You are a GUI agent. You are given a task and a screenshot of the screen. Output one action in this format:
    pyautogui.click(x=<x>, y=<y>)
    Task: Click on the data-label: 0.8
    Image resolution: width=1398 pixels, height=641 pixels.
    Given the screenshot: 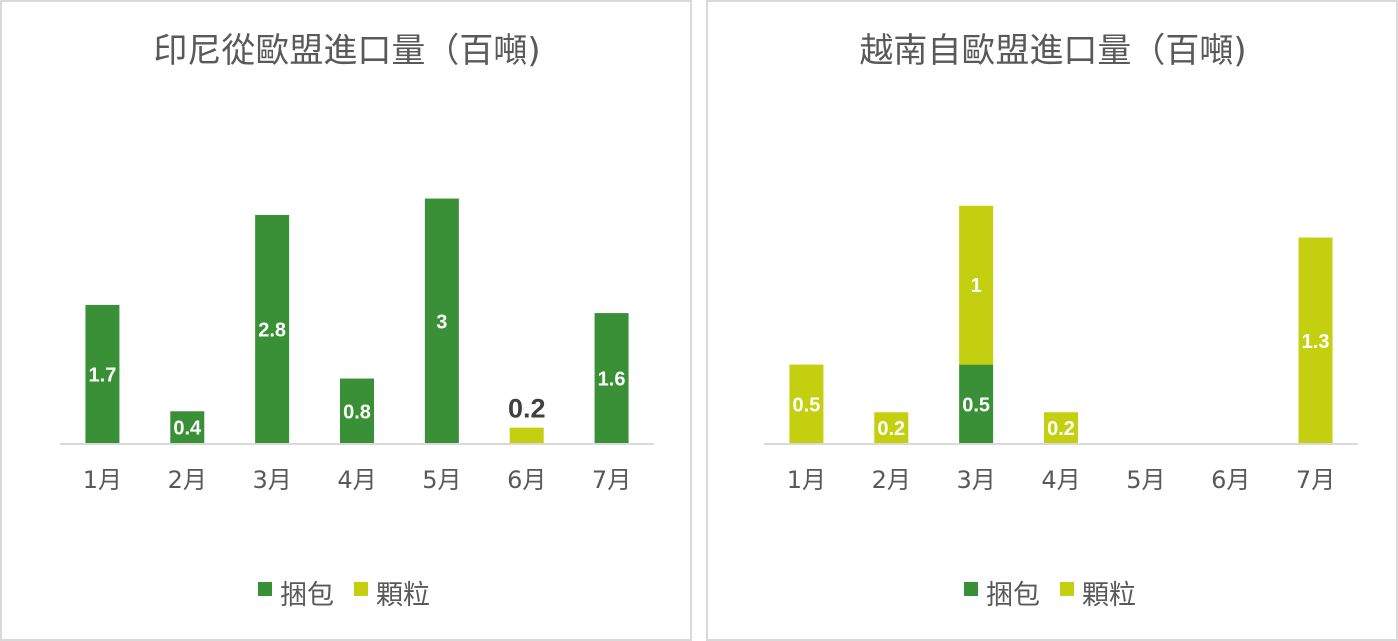 What is the action you would take?
    pyautogui.click(x=357, y=412)
    